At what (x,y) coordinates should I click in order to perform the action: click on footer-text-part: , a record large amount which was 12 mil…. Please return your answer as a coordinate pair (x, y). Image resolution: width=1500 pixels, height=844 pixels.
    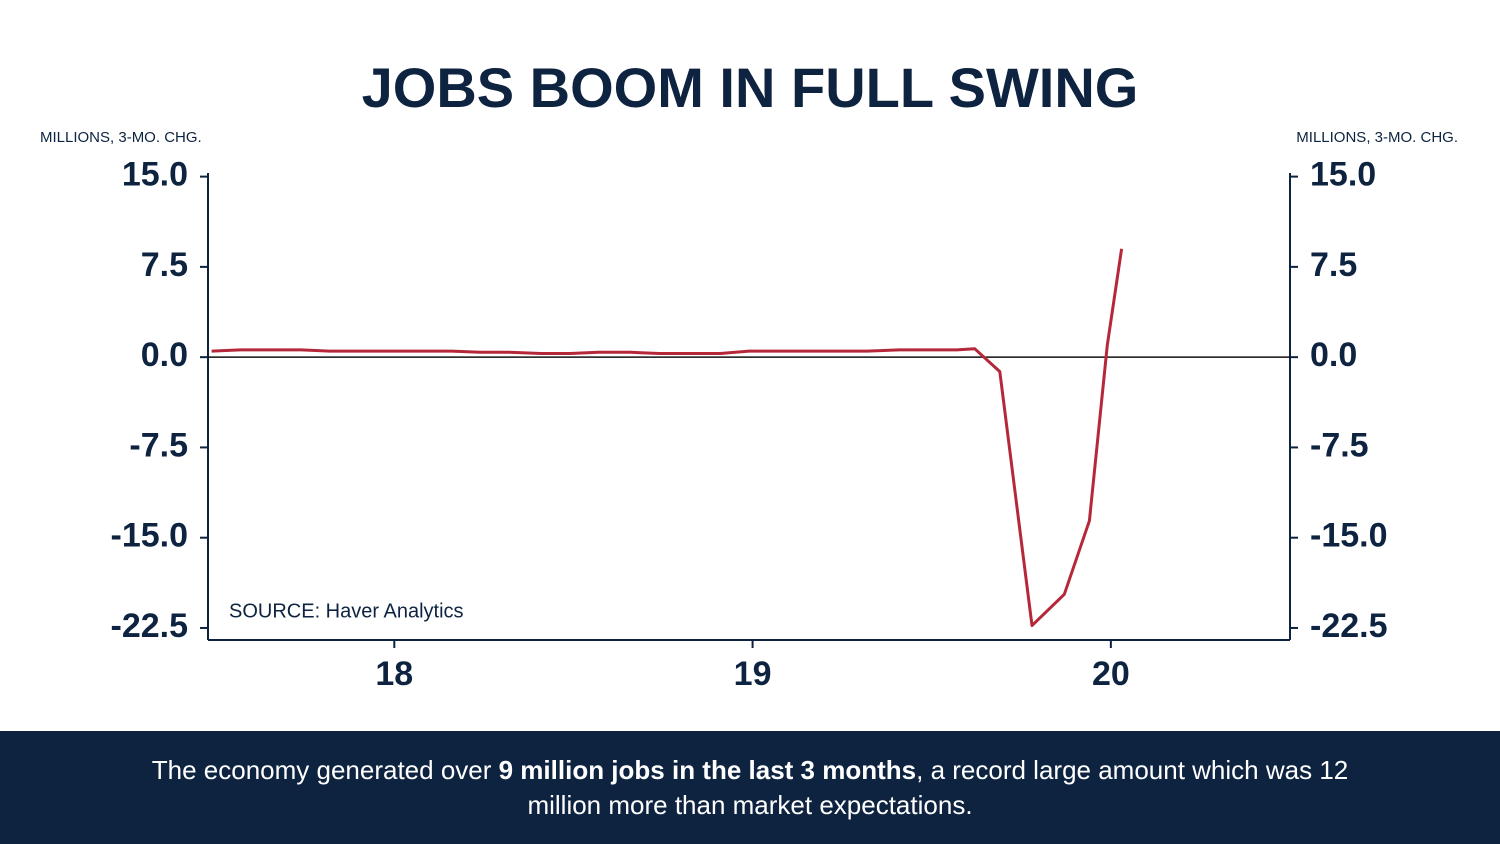
    Looking at the image, I should click on (938, 787).